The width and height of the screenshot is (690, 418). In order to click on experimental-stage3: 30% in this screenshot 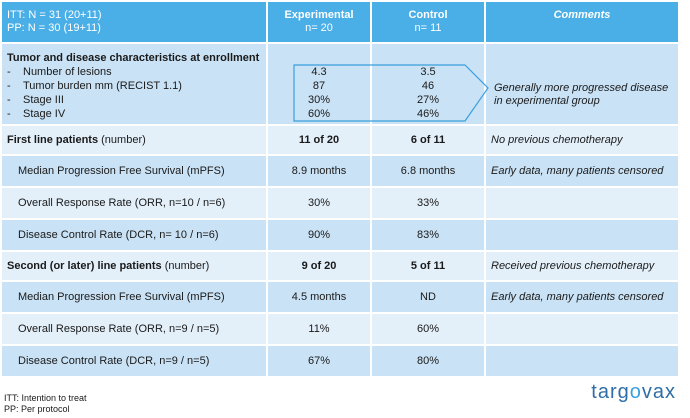, I will do `click(319, 100)`.